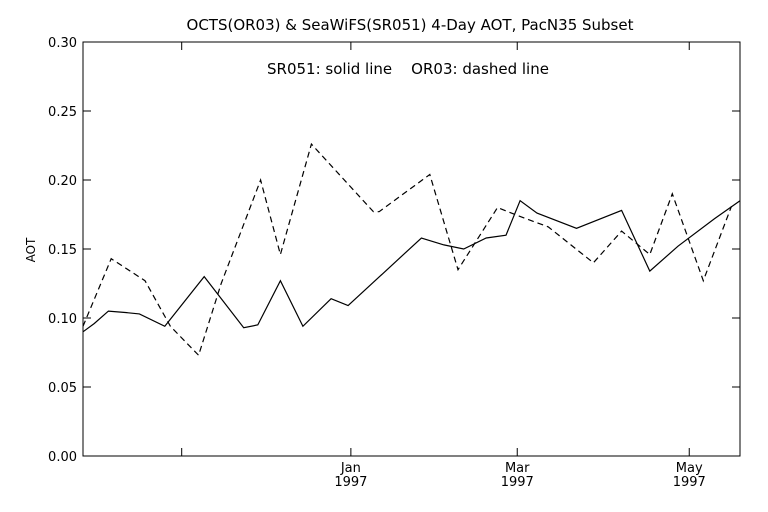 Image resolution: width=768 pixels, height=512 pixels. What do you see at coordinates (62, 457) in the screenshot?
I see `y-tick-label: 0.00` at bounding box center [62, 457].